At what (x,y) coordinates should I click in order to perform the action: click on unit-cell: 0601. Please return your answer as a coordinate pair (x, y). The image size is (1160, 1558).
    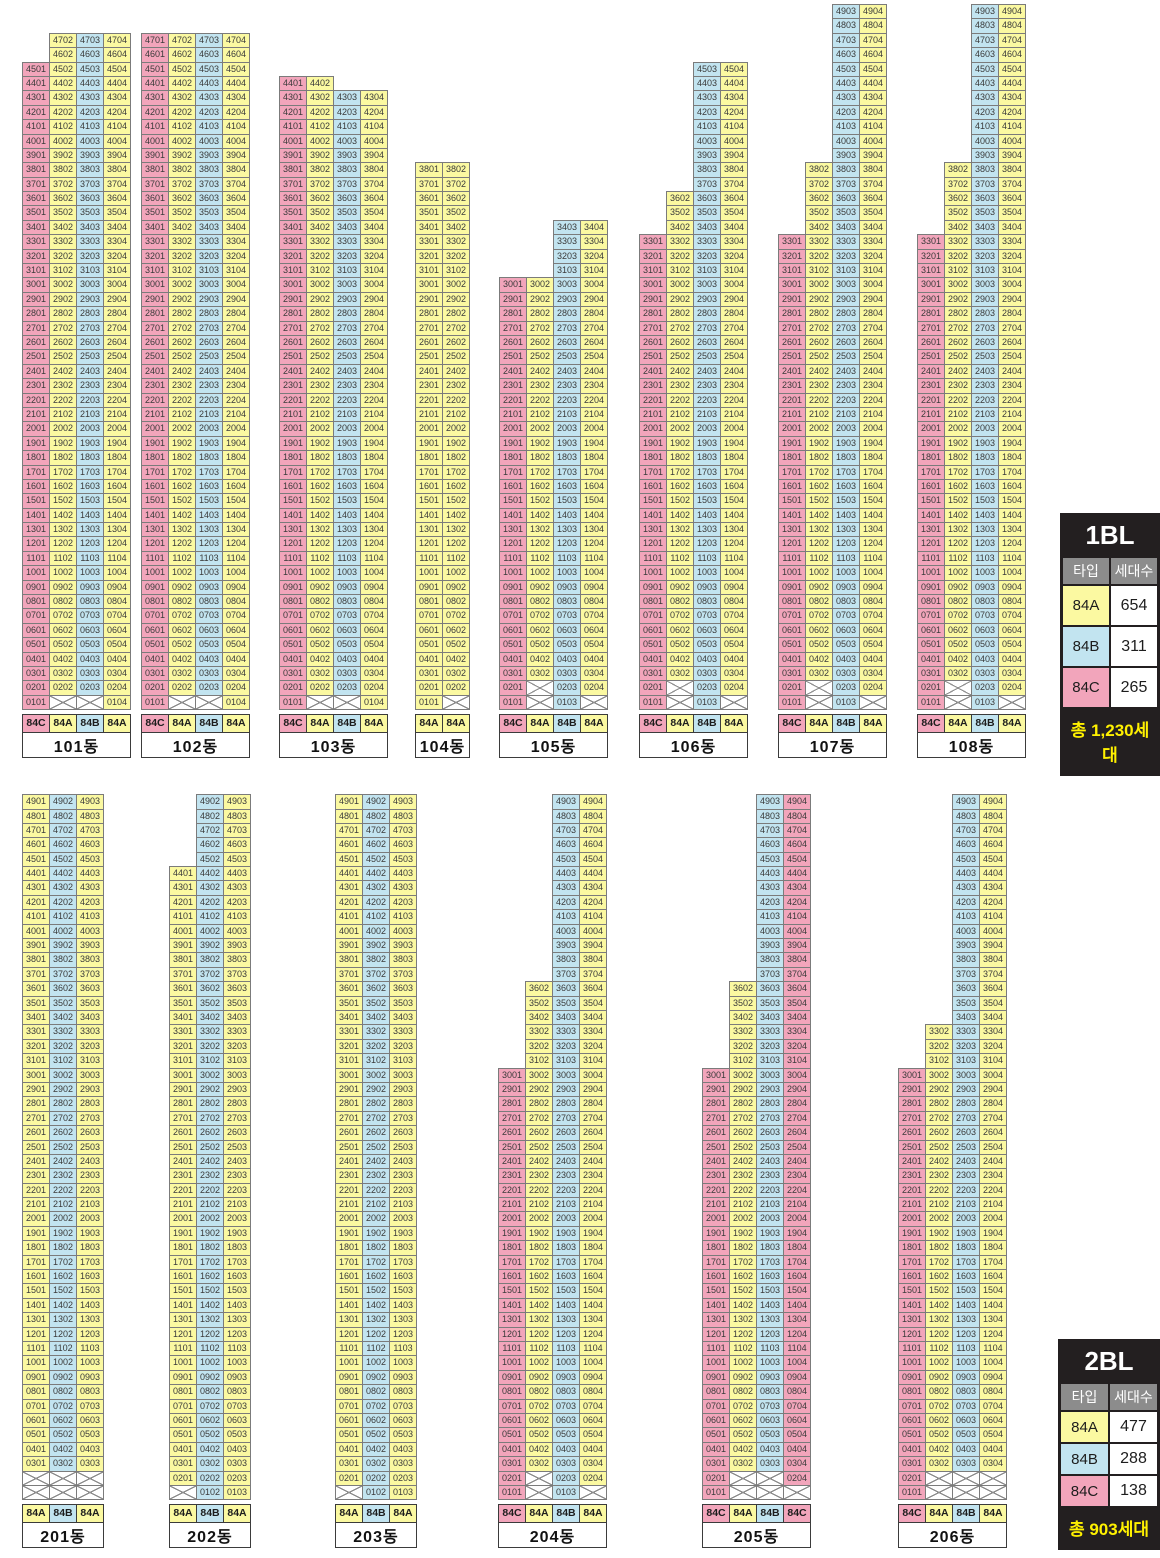
    Looking at the image, I should click on (931, 630).